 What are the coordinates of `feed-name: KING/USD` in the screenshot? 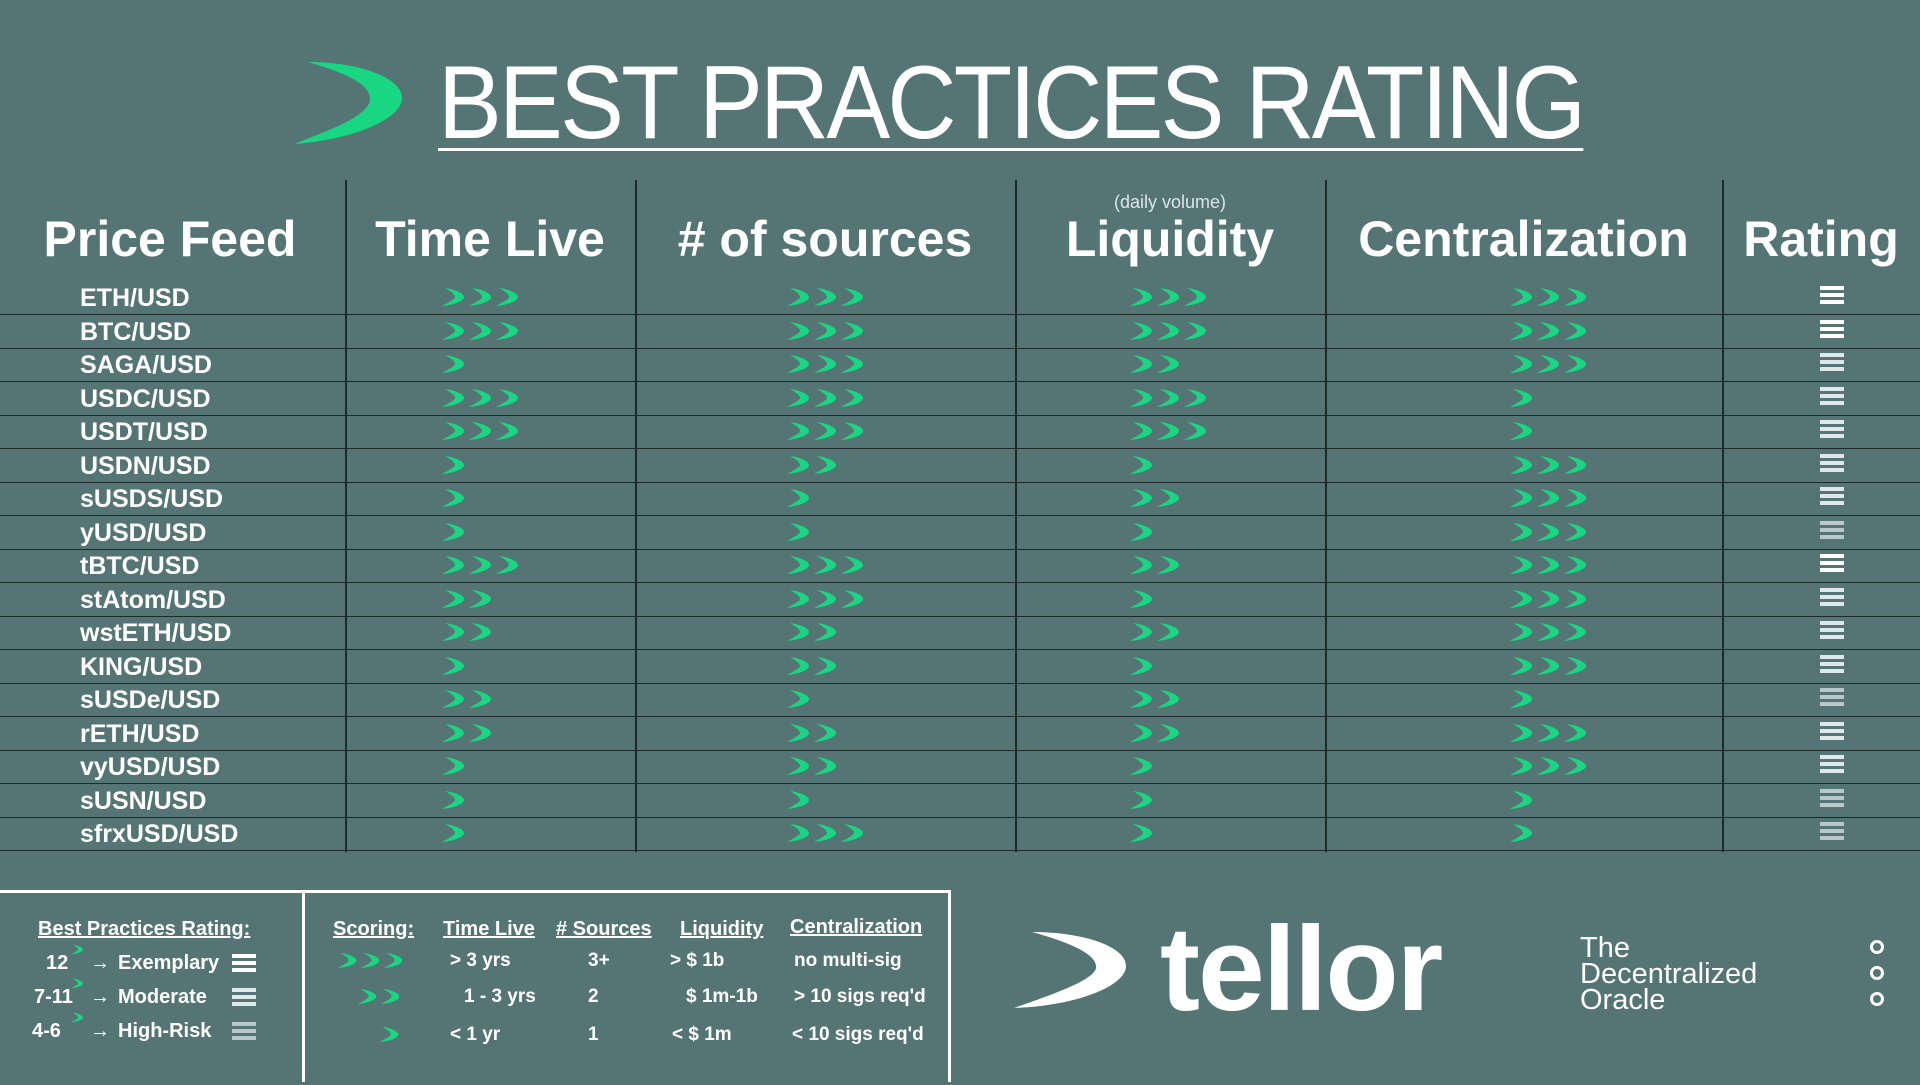 It's located at (141, 666).